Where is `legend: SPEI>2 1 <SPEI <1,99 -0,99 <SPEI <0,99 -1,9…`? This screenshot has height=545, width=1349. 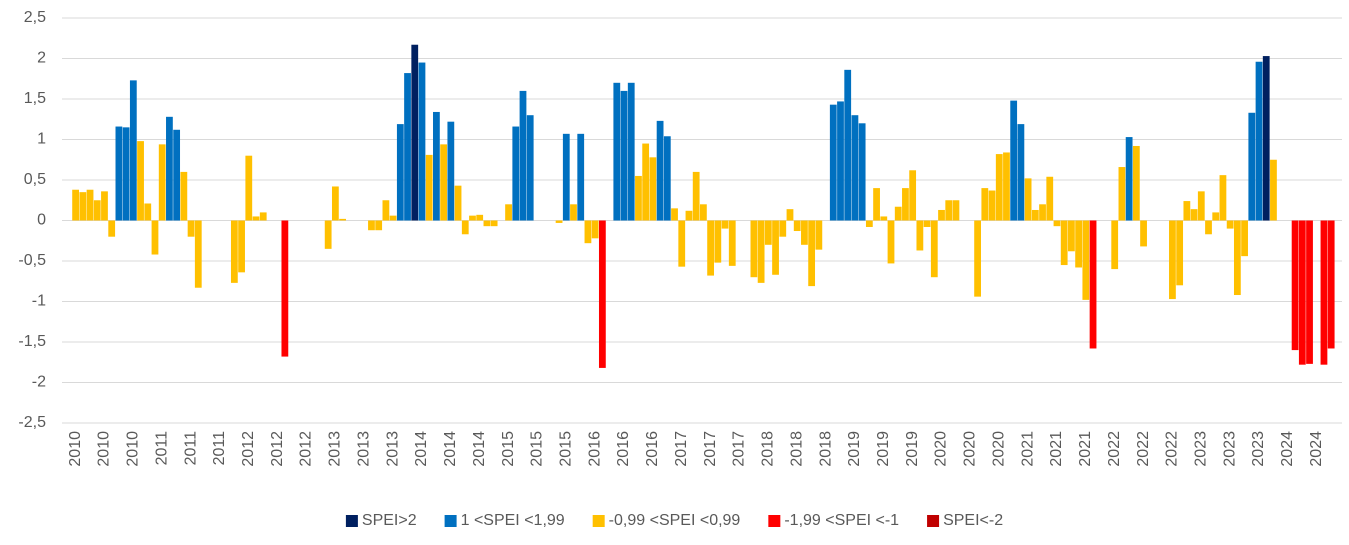
legend: SPEI>2 1 <SPEI <1,99 -0,99 <SPEI <0,99 -1,9… is located at coordinates (674, 520).